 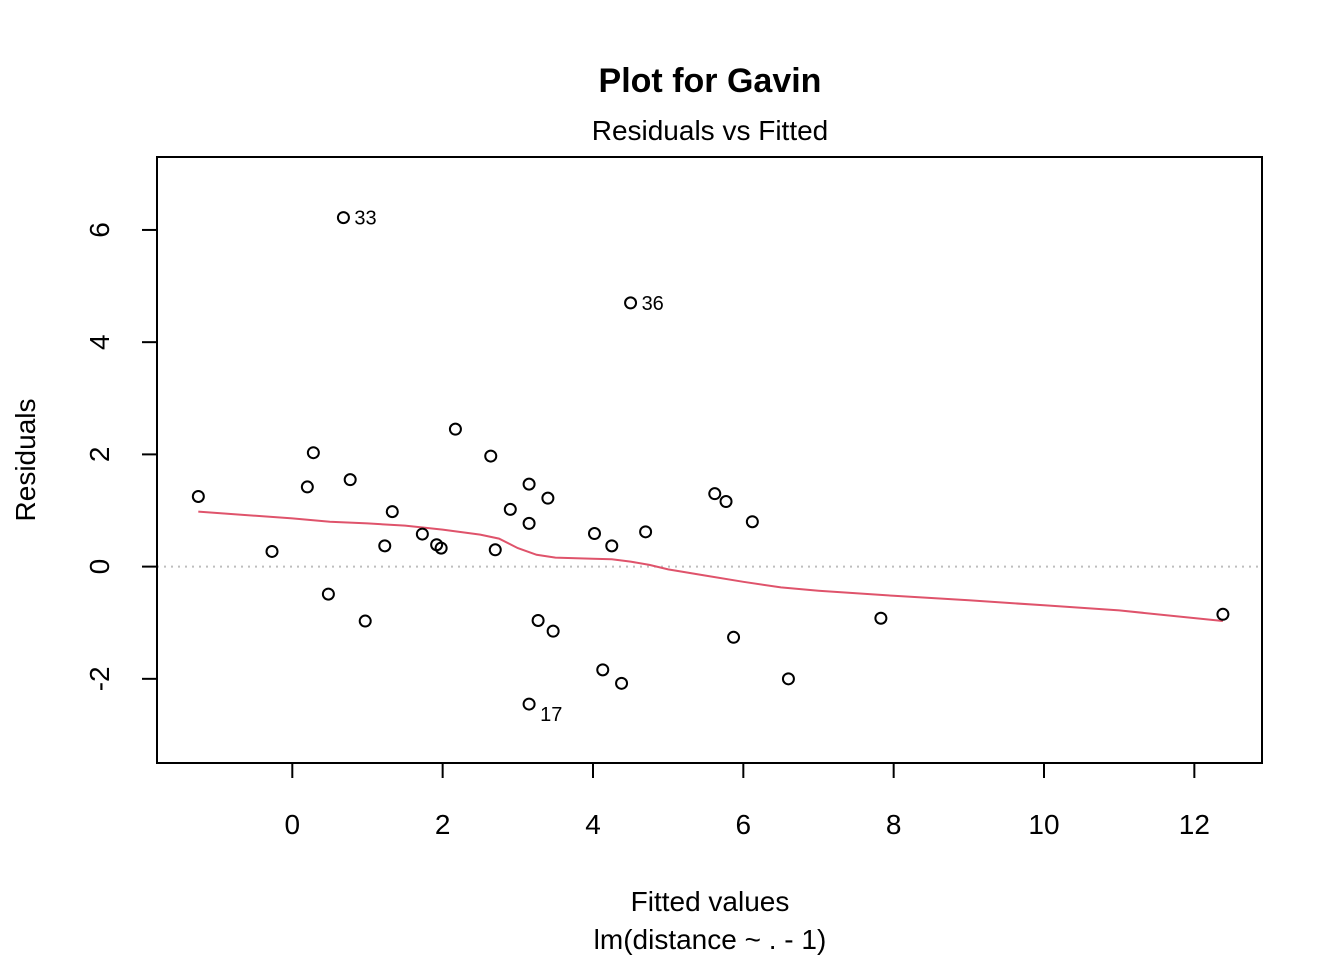 I want to click on x-tick-label: 0, so click(x=293, y=824).